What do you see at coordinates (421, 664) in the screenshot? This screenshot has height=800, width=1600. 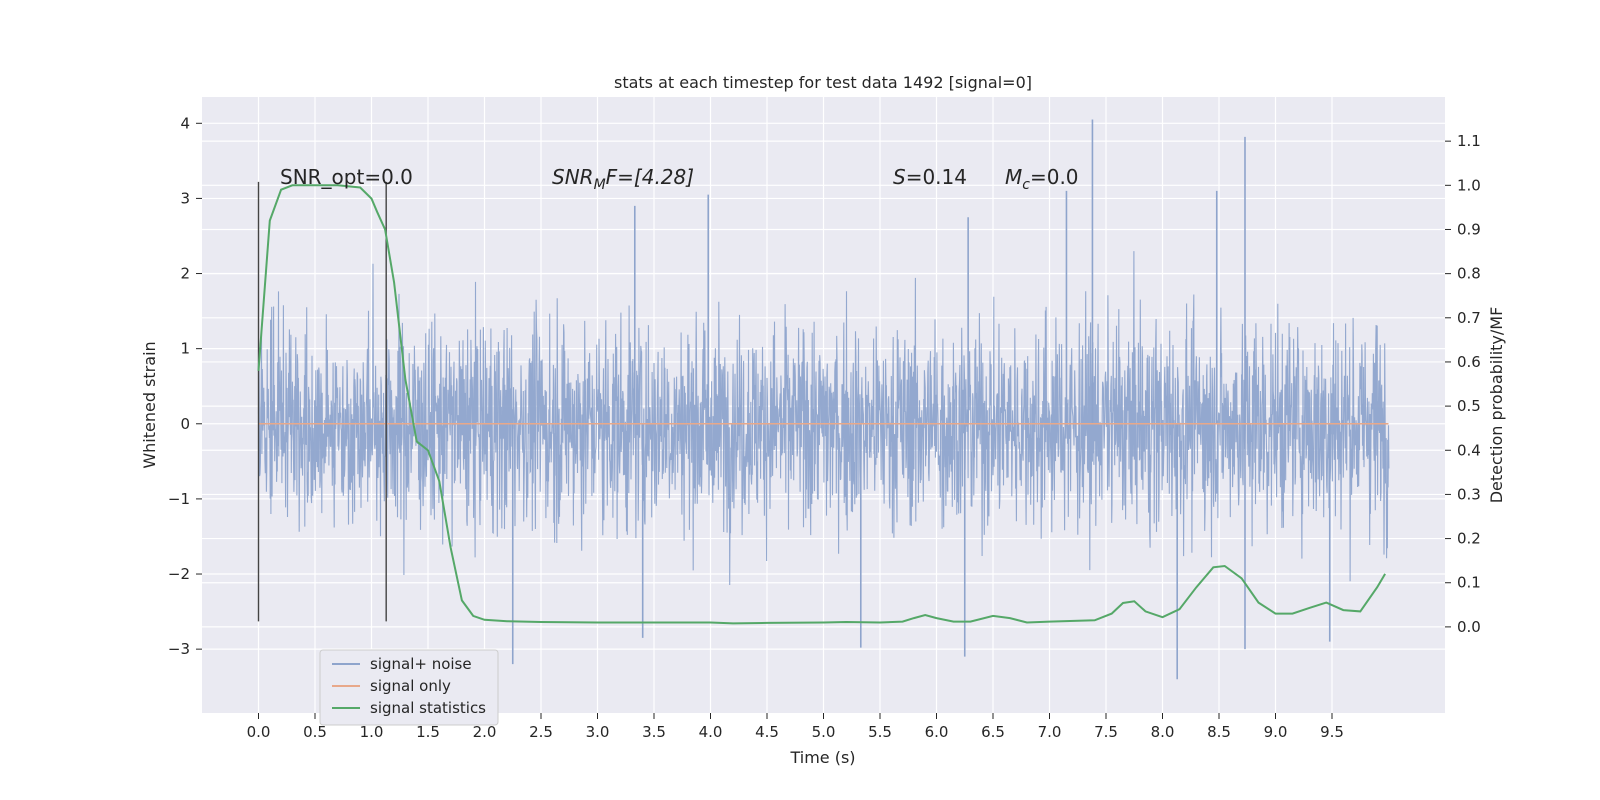 I see `legend-label-signal-noise: signal+ noise` at bounding box center [421, 664].